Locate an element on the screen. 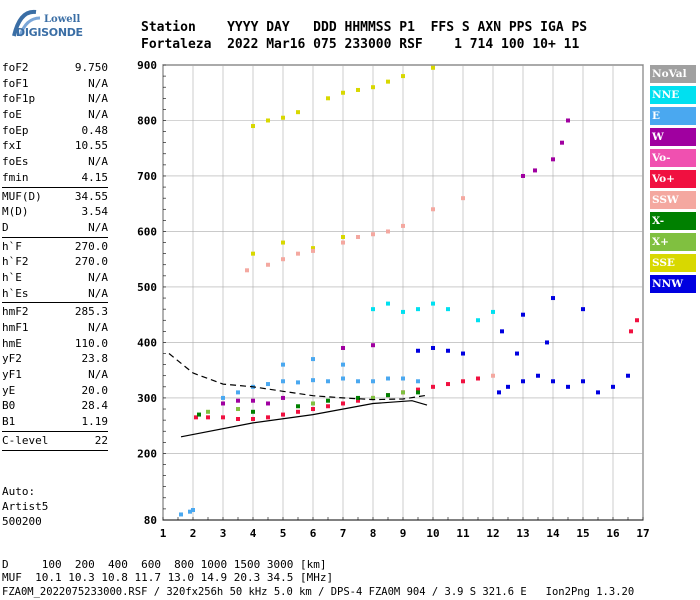 The height and width of the screenshot is (600, 700). param-value: 3.54 is located at coordinates (95, 212).